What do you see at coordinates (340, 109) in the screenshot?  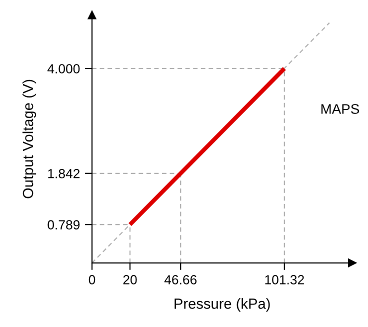 I see `text: MAPS` at bounding box center [340, 109].